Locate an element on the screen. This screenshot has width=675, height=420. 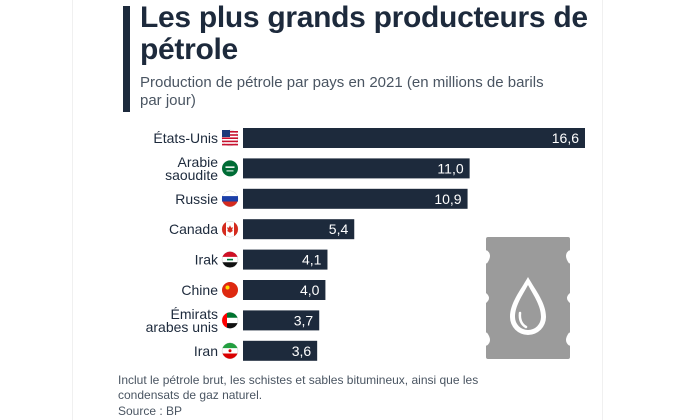
chart-source: Source : BP is located at coordinates (150, 411).